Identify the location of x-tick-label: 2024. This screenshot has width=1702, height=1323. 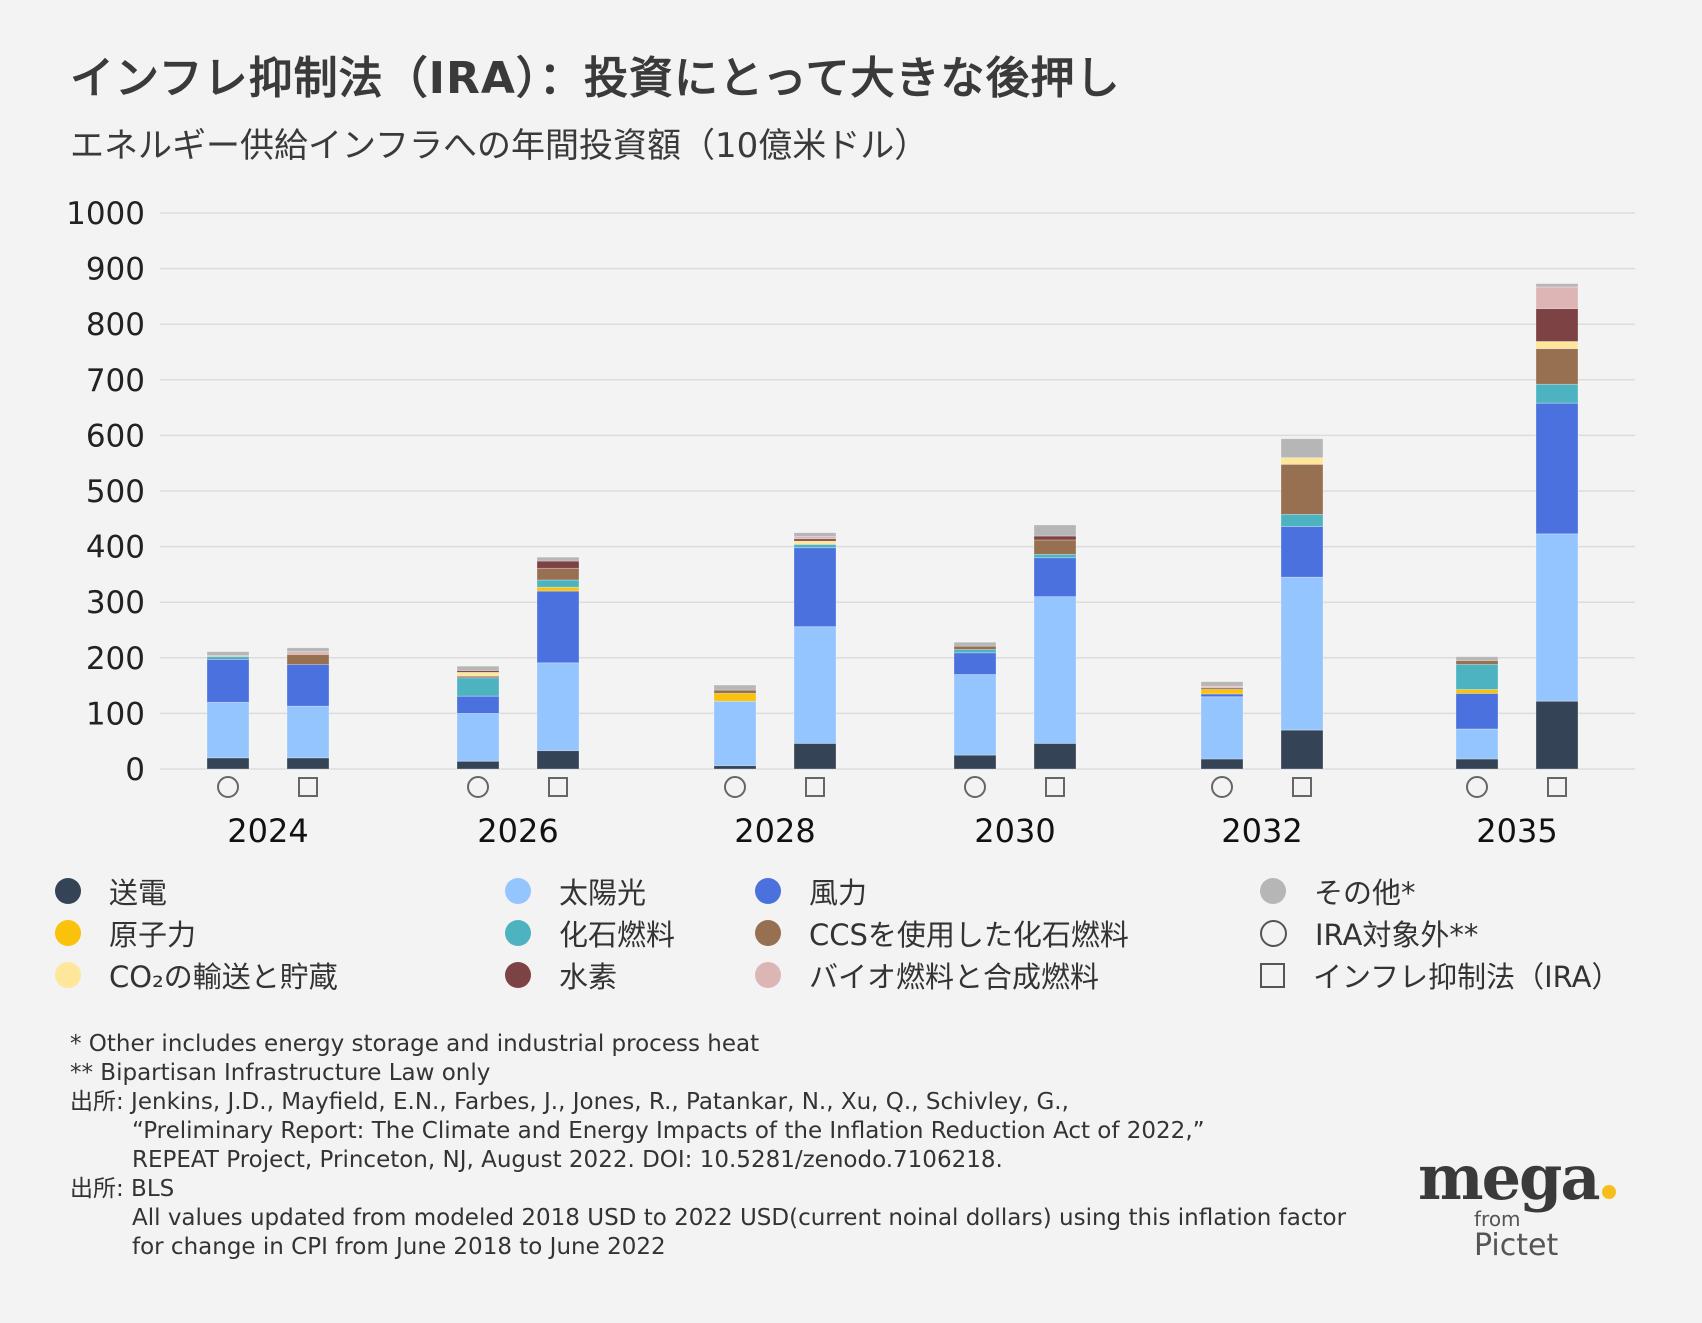
(267, 831).